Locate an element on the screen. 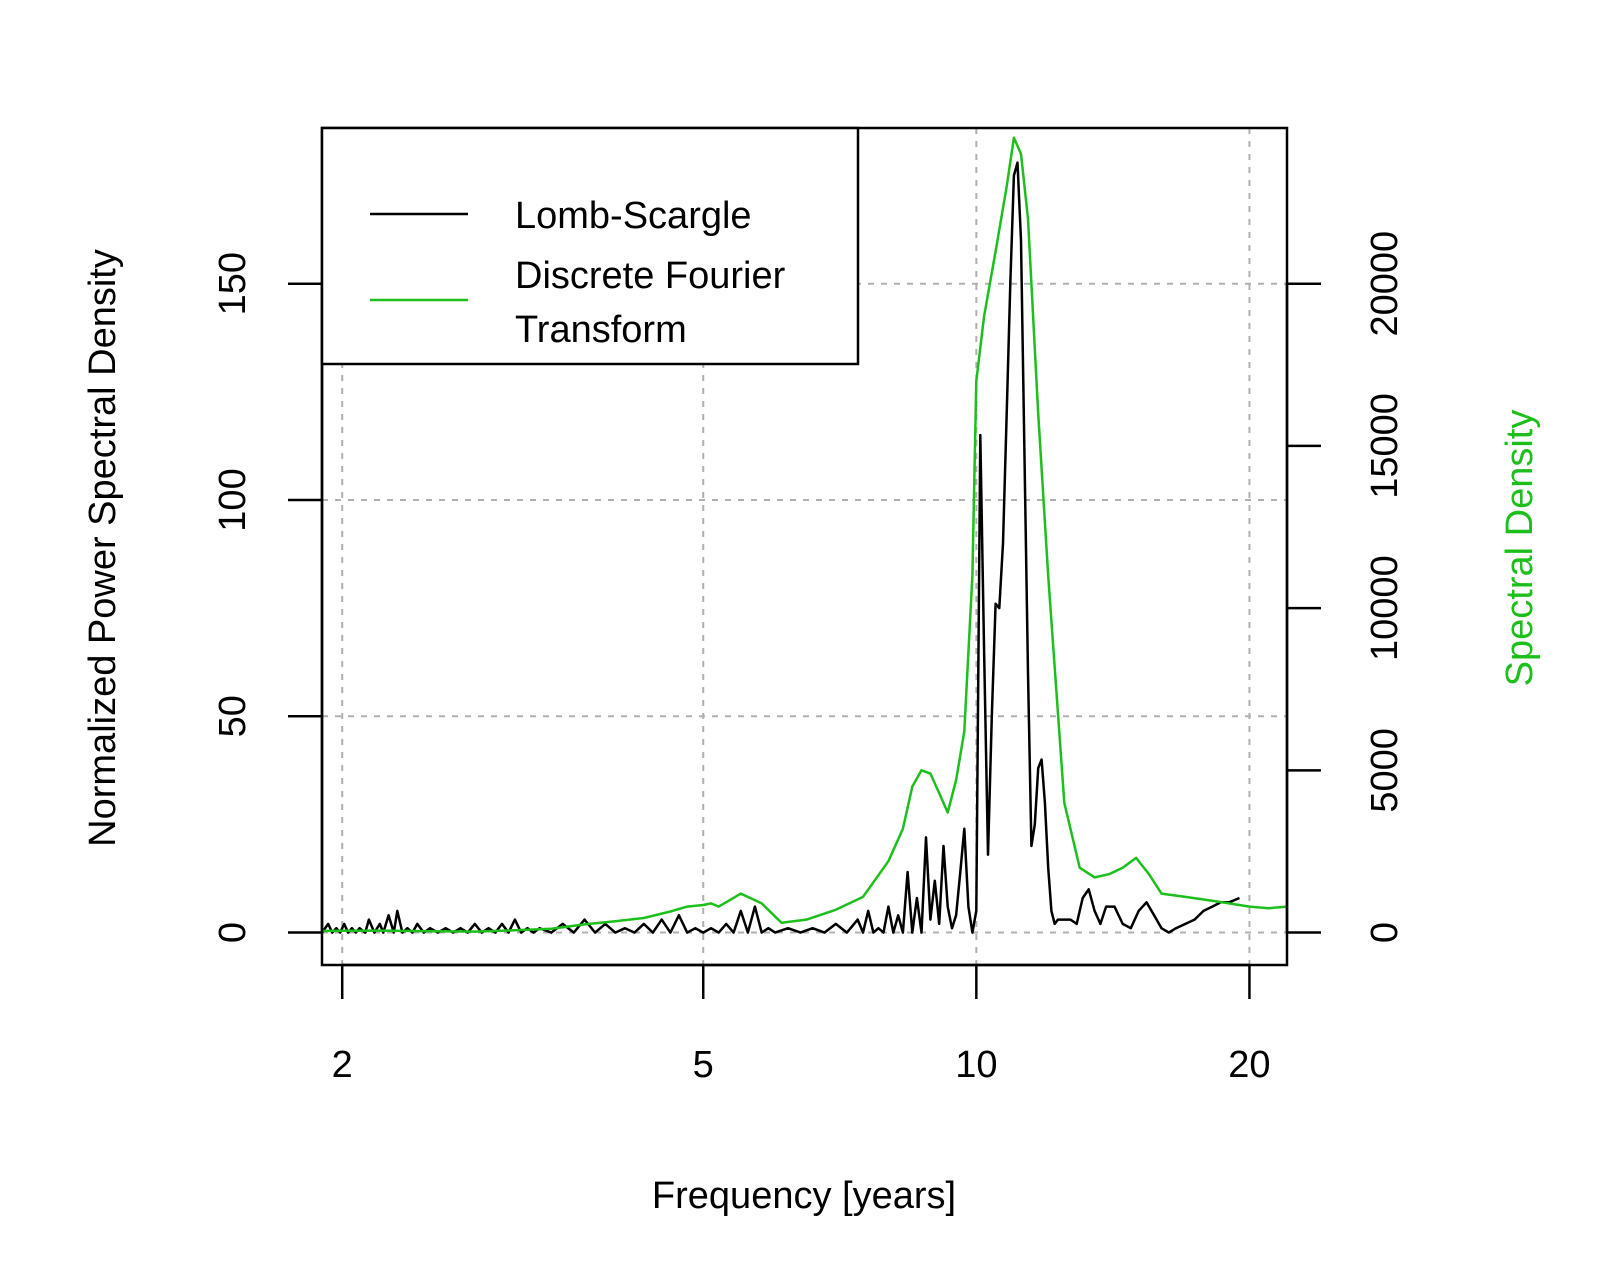  x-tick-label-2: 2 is located at coordinates (342, 1065).